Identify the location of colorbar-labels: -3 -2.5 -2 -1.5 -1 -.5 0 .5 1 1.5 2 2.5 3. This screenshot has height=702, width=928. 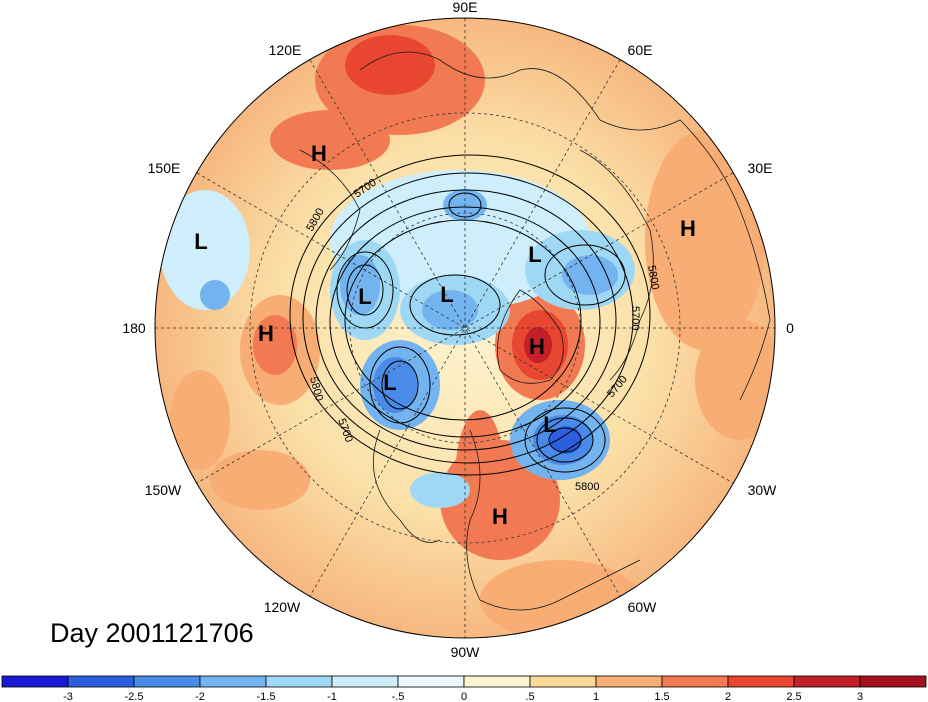
(463, 696).